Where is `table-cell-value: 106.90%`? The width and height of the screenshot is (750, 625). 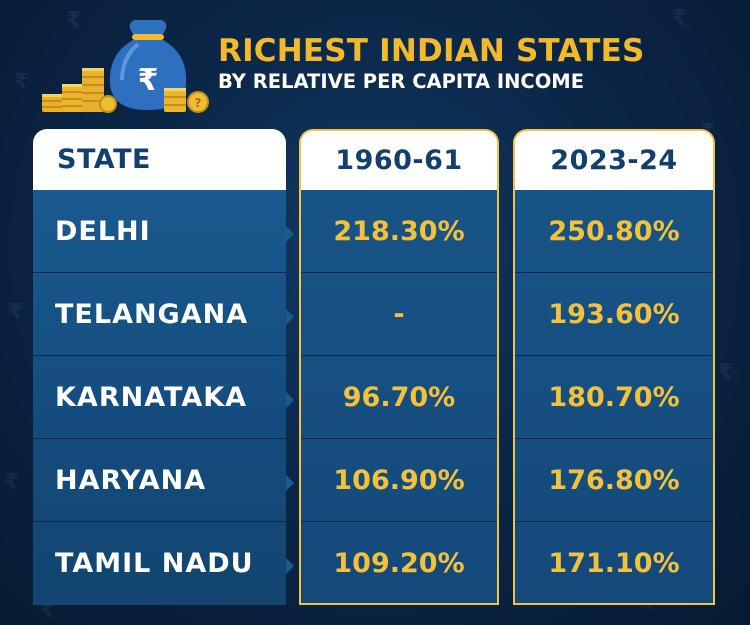 table-cell-value: 106.90% is located at coordinates (399, 480).